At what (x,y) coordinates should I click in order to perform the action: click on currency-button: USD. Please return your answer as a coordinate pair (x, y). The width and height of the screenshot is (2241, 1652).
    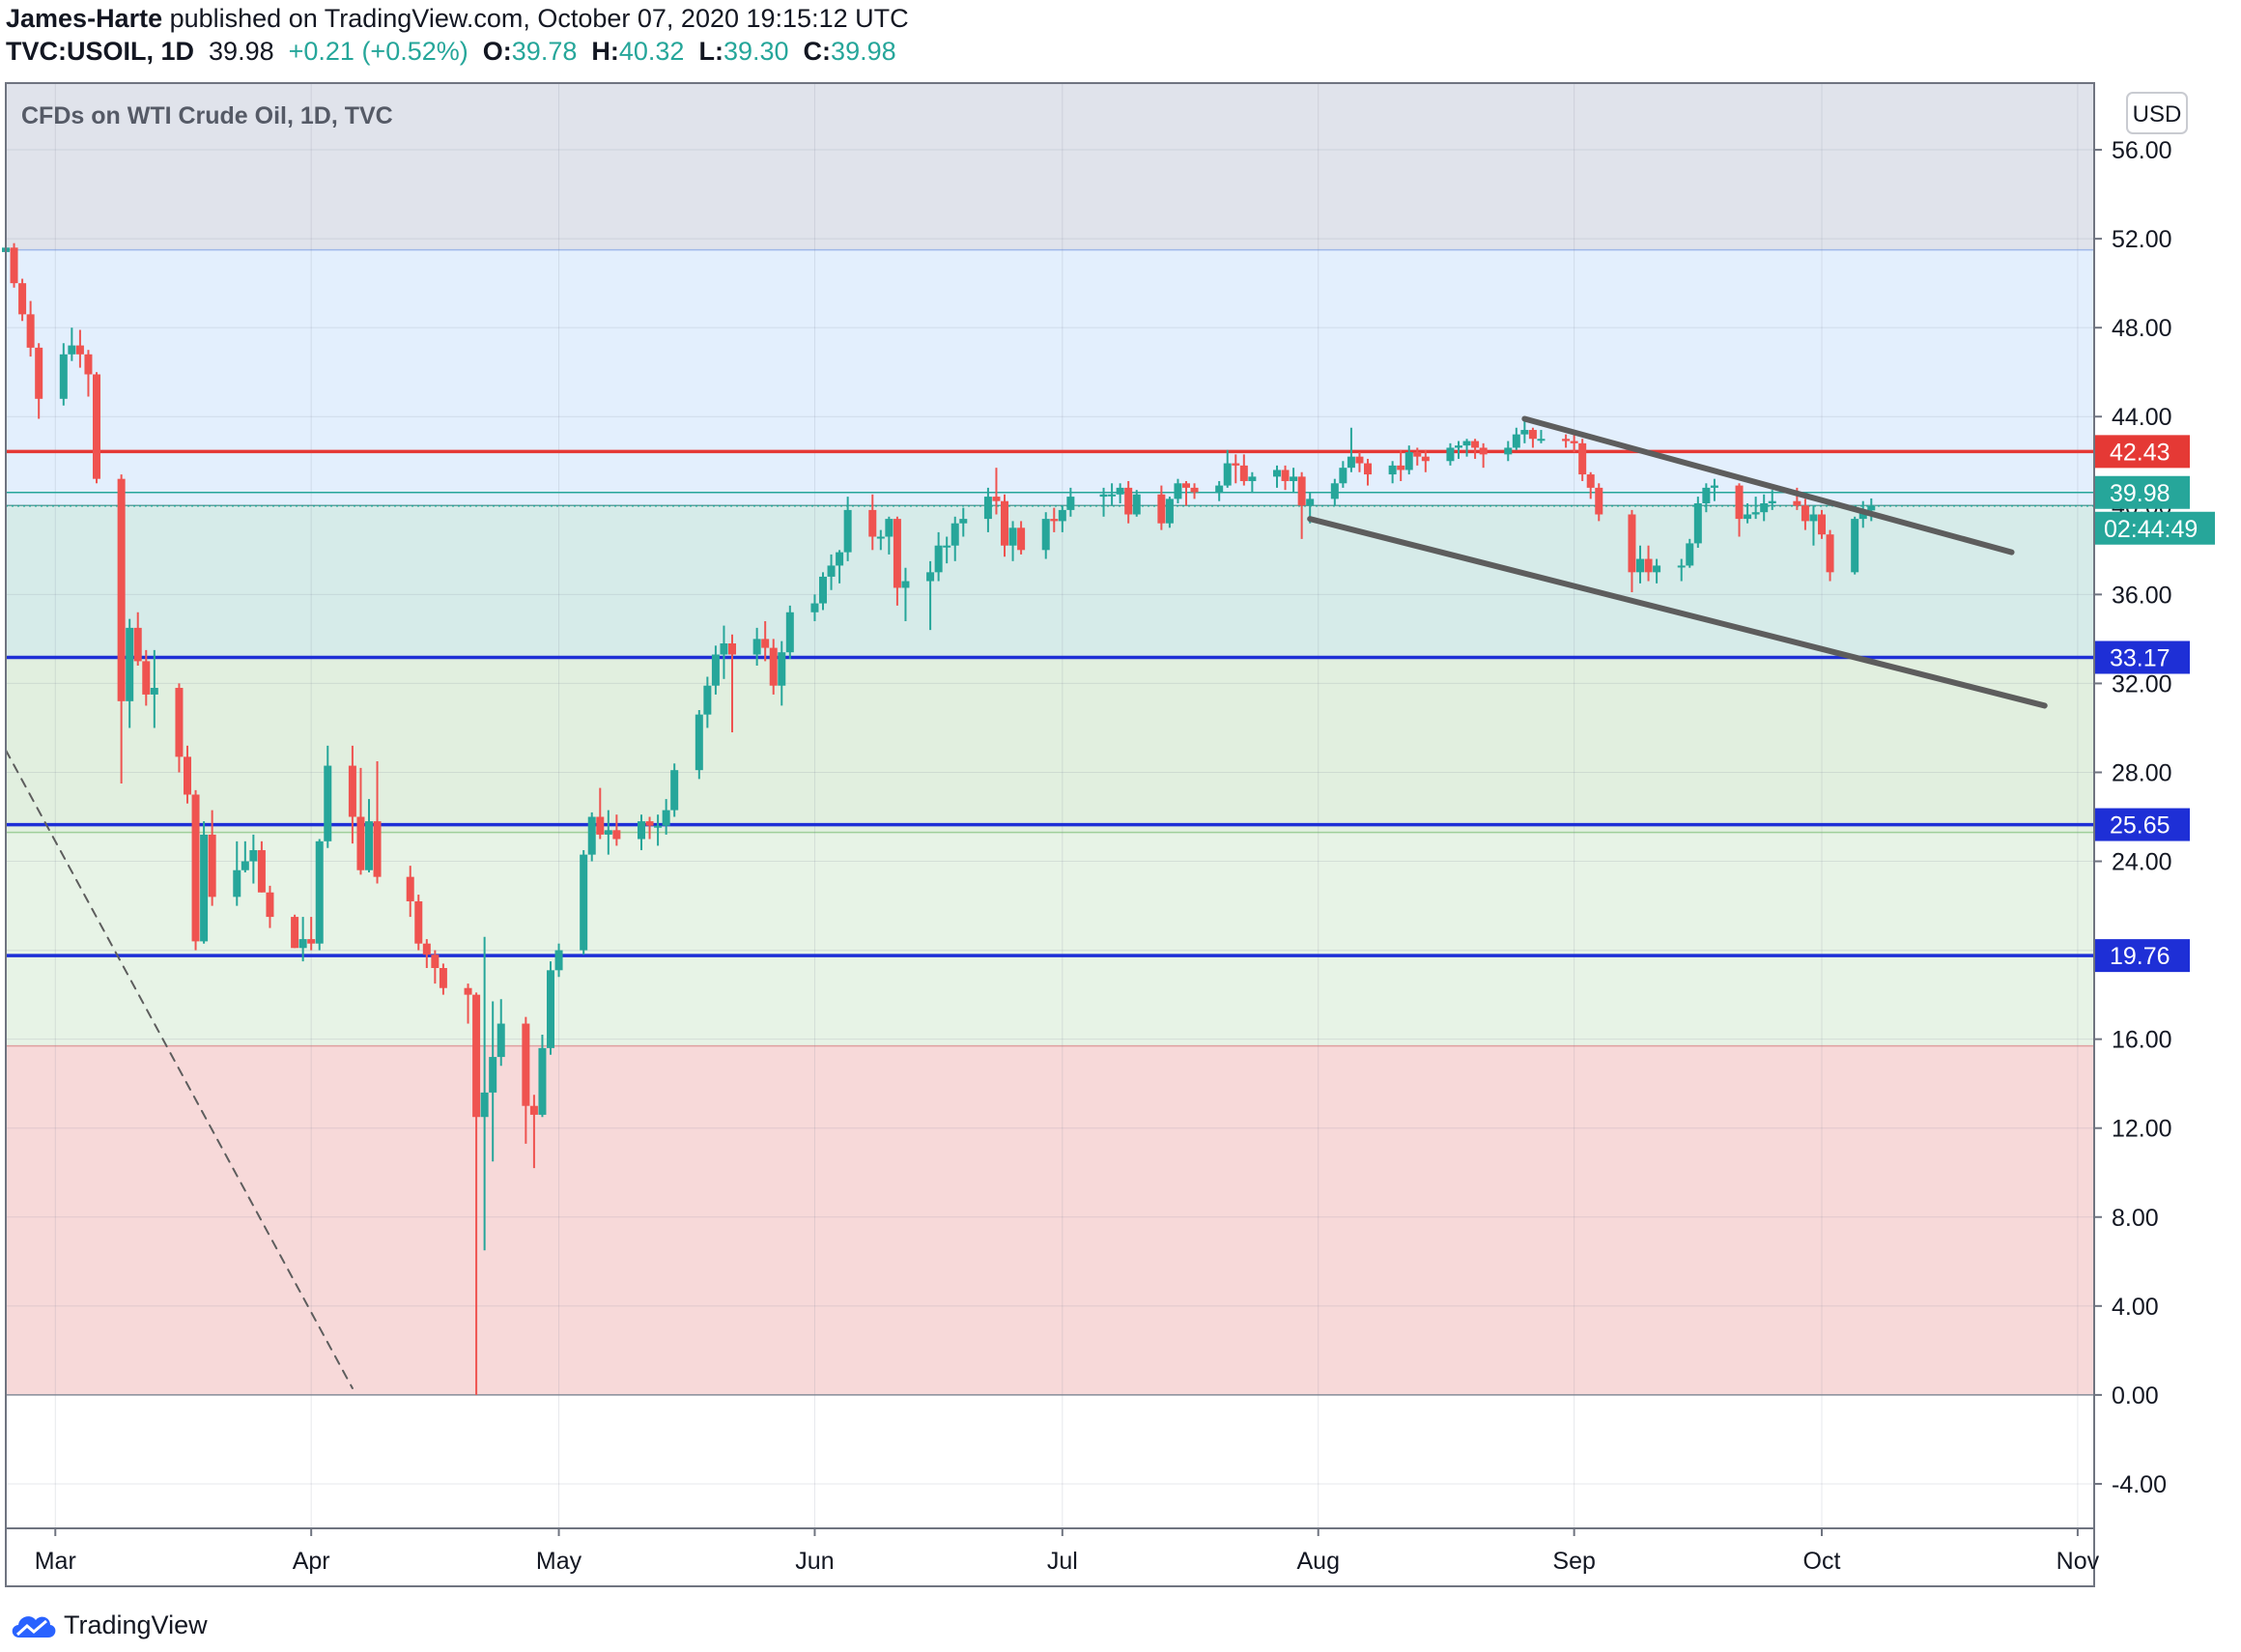
    Looking at the image, I should click on (2157, 113).